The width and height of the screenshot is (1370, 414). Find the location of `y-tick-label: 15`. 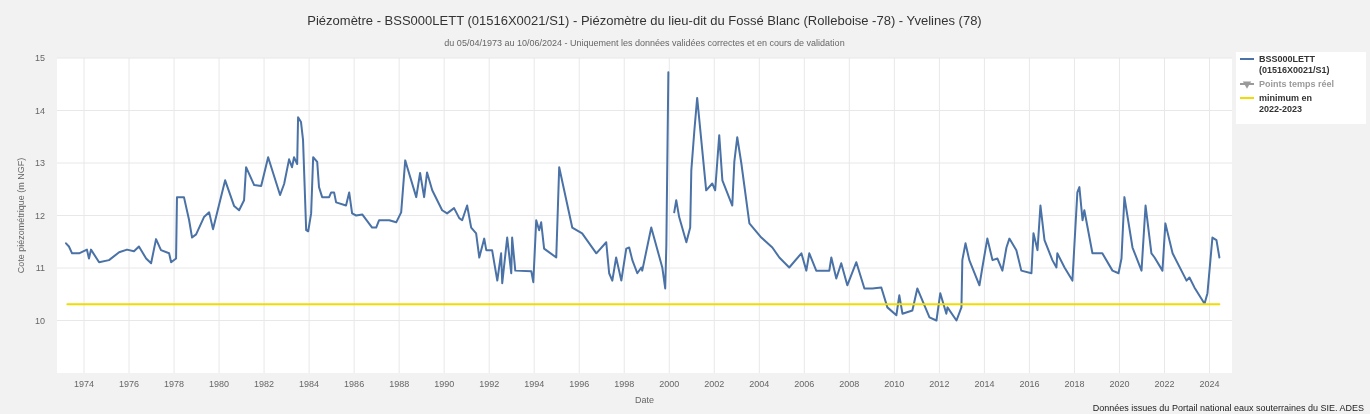

y-tick-label: 15 is located at coordinates (39, 58).